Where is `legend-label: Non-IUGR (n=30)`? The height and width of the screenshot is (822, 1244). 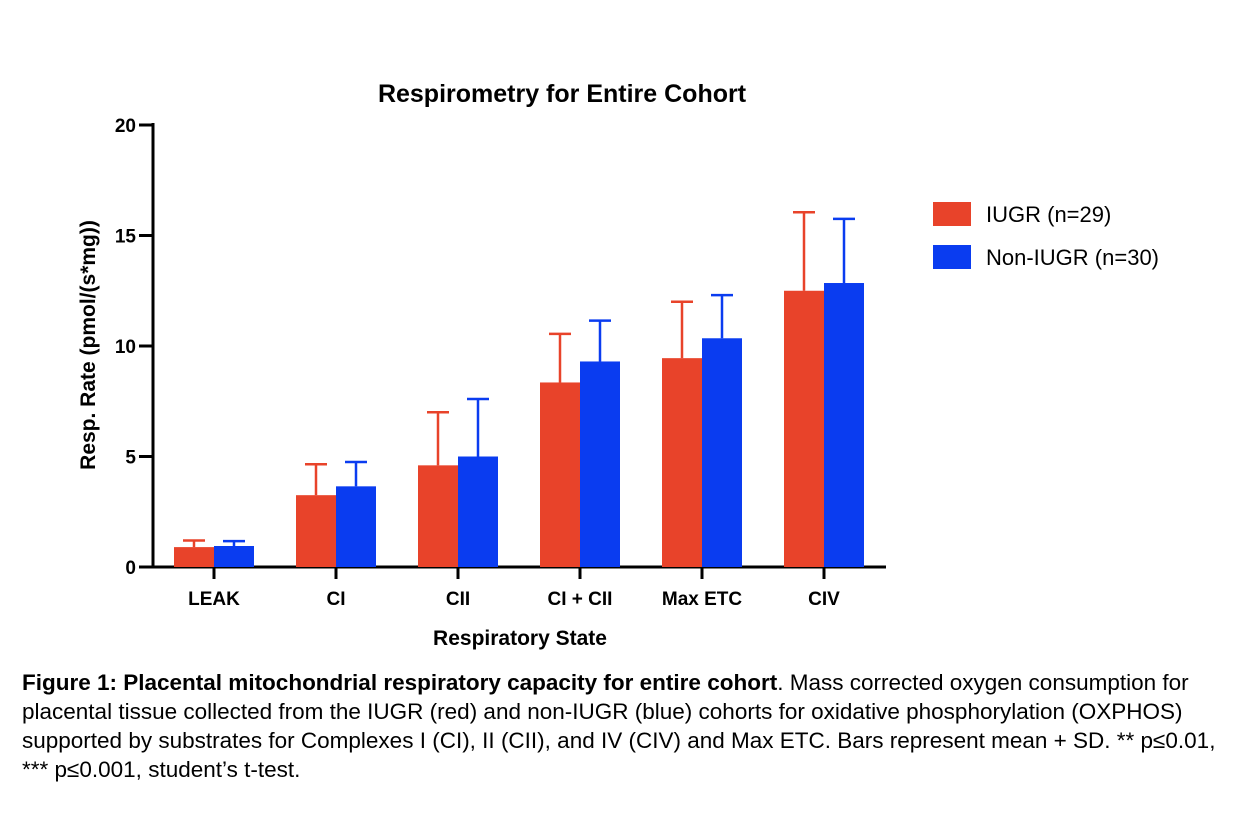
legend-label: Non-IUGR (n=30) is located at coordinates (1072, 257).